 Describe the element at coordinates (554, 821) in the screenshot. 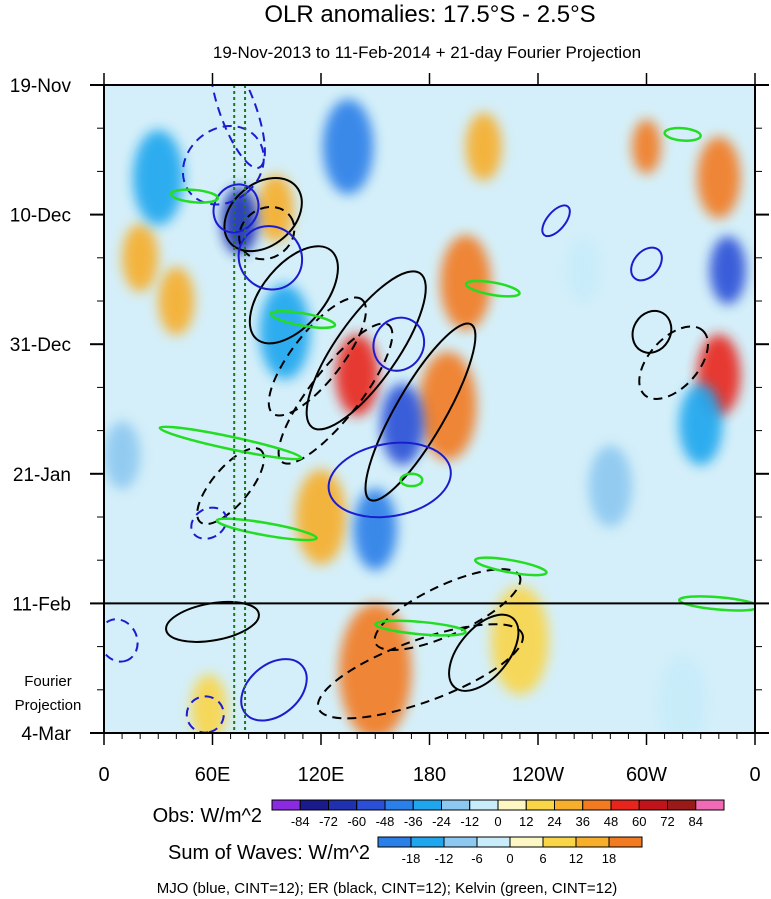

I see `obs-colorbar-level-9: 24` at that location.